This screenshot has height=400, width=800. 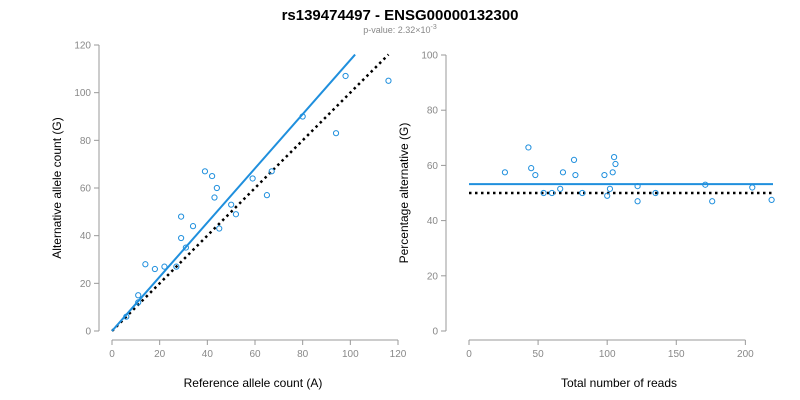 I want to click on chart-subtitle: p-value: 2.32×10-3, so click(x=400, y=29).